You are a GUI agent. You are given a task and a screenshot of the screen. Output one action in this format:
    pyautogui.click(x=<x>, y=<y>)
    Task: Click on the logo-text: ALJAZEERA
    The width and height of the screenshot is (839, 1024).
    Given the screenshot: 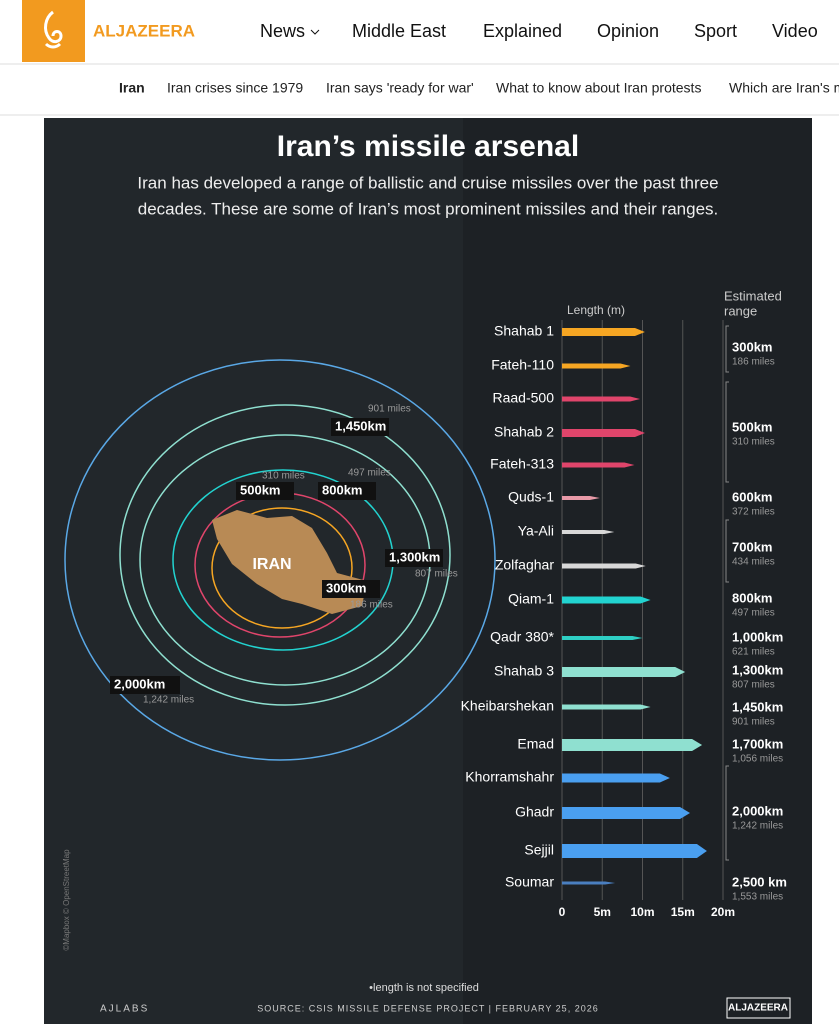 What is the action you would take?
    pyautogui.click(x=144, y=30)
    